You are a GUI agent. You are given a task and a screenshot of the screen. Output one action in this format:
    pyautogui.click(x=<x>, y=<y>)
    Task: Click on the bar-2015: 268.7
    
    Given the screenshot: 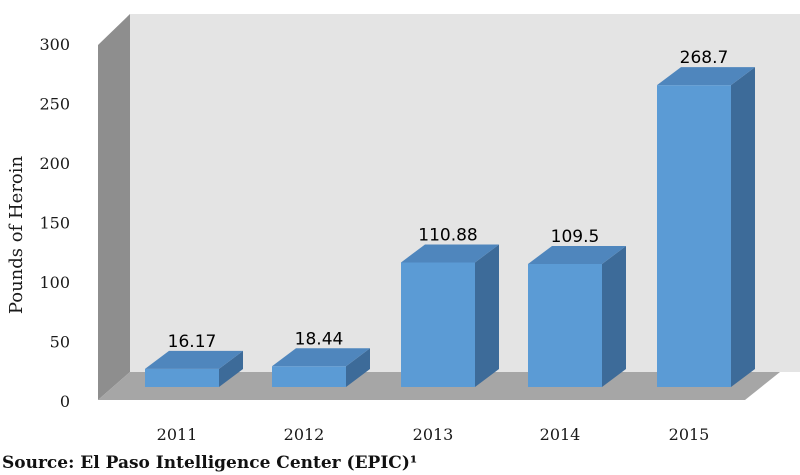 What is the action you would take?
    pyautogui.click(x=706, y=217)
    